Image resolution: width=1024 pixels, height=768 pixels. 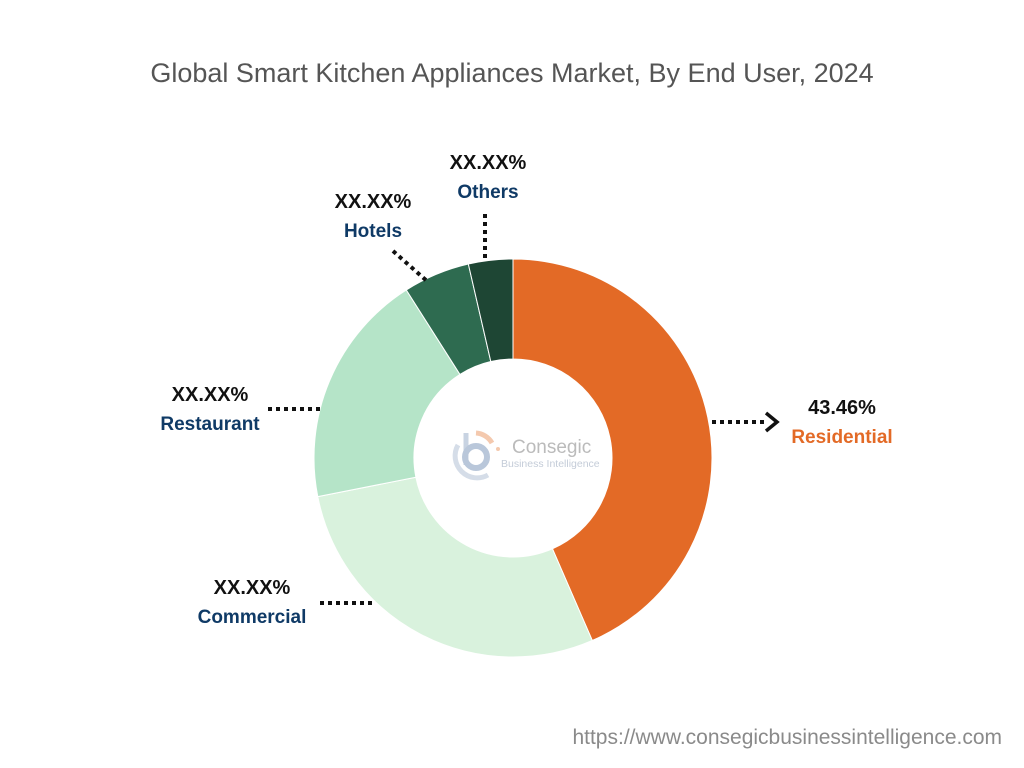 I want to click on name-restaurant: Restaurant, so click(x=210, y=424).